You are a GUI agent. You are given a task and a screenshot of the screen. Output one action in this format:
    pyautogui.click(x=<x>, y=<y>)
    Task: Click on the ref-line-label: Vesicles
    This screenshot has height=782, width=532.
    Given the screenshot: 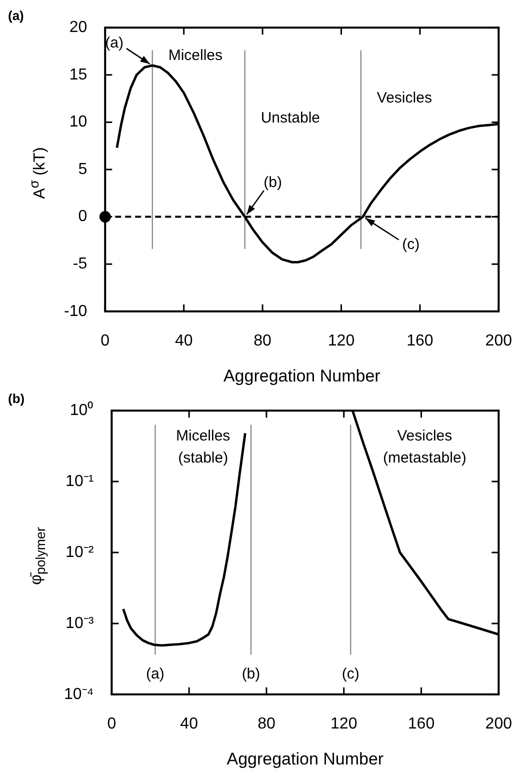 What is the action you would take?
    pyautogui.click(x=404, y=98)
    